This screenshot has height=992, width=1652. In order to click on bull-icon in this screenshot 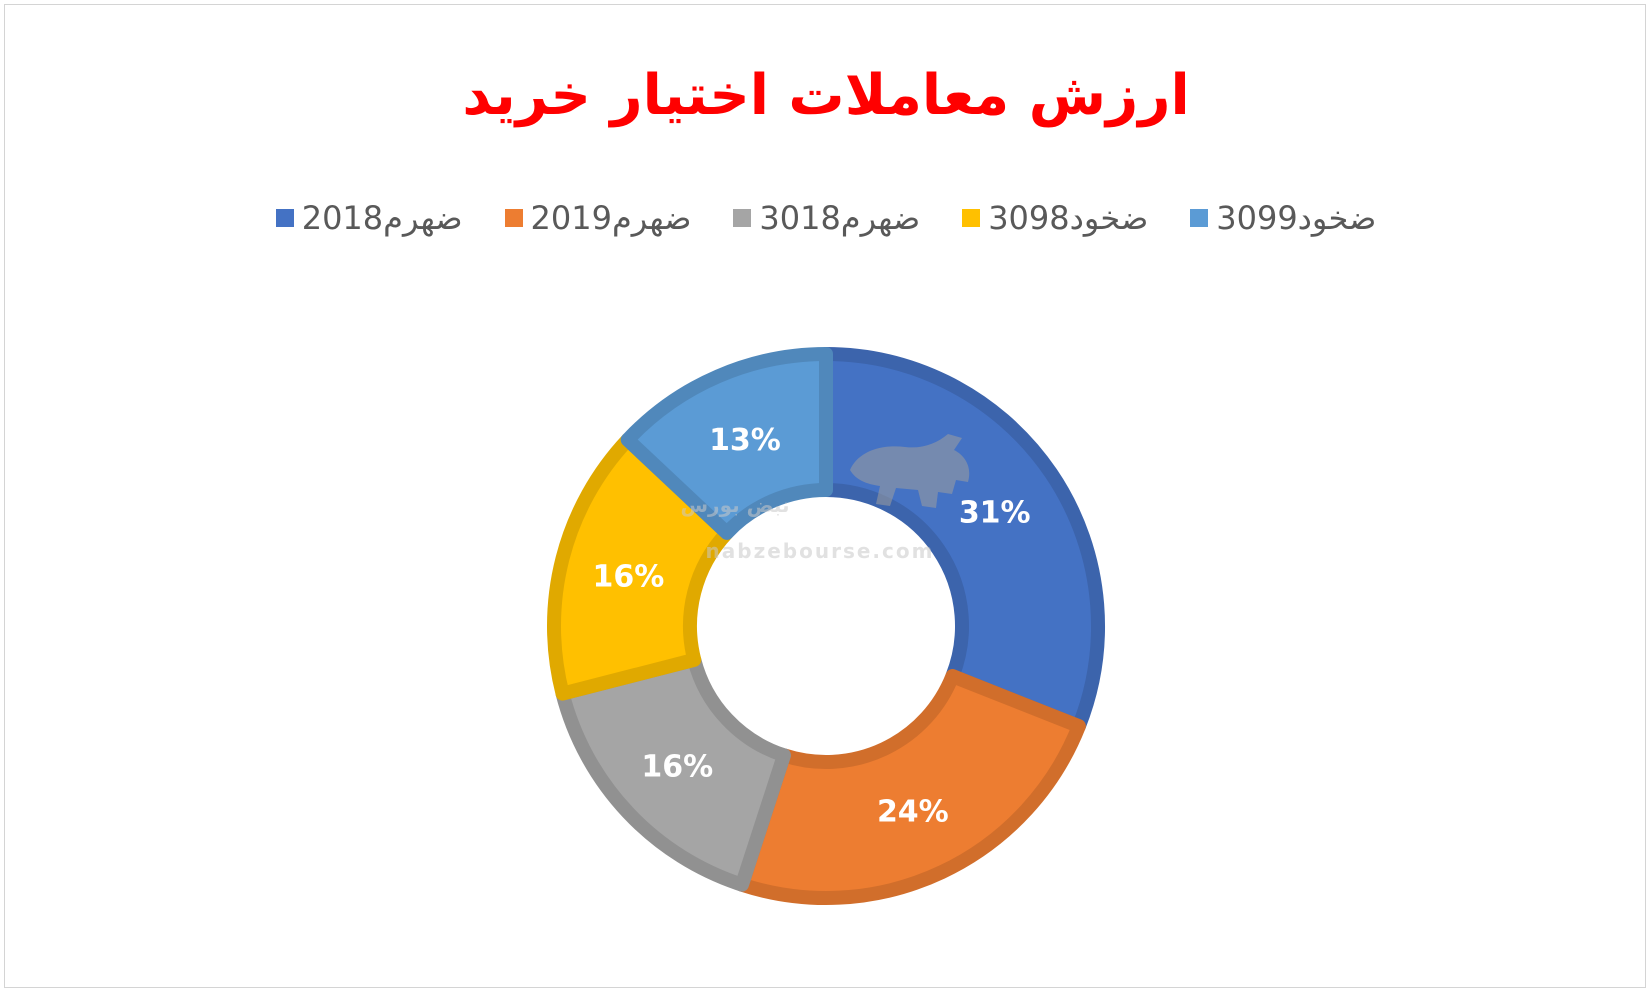, I will do `click(910, 471)`.